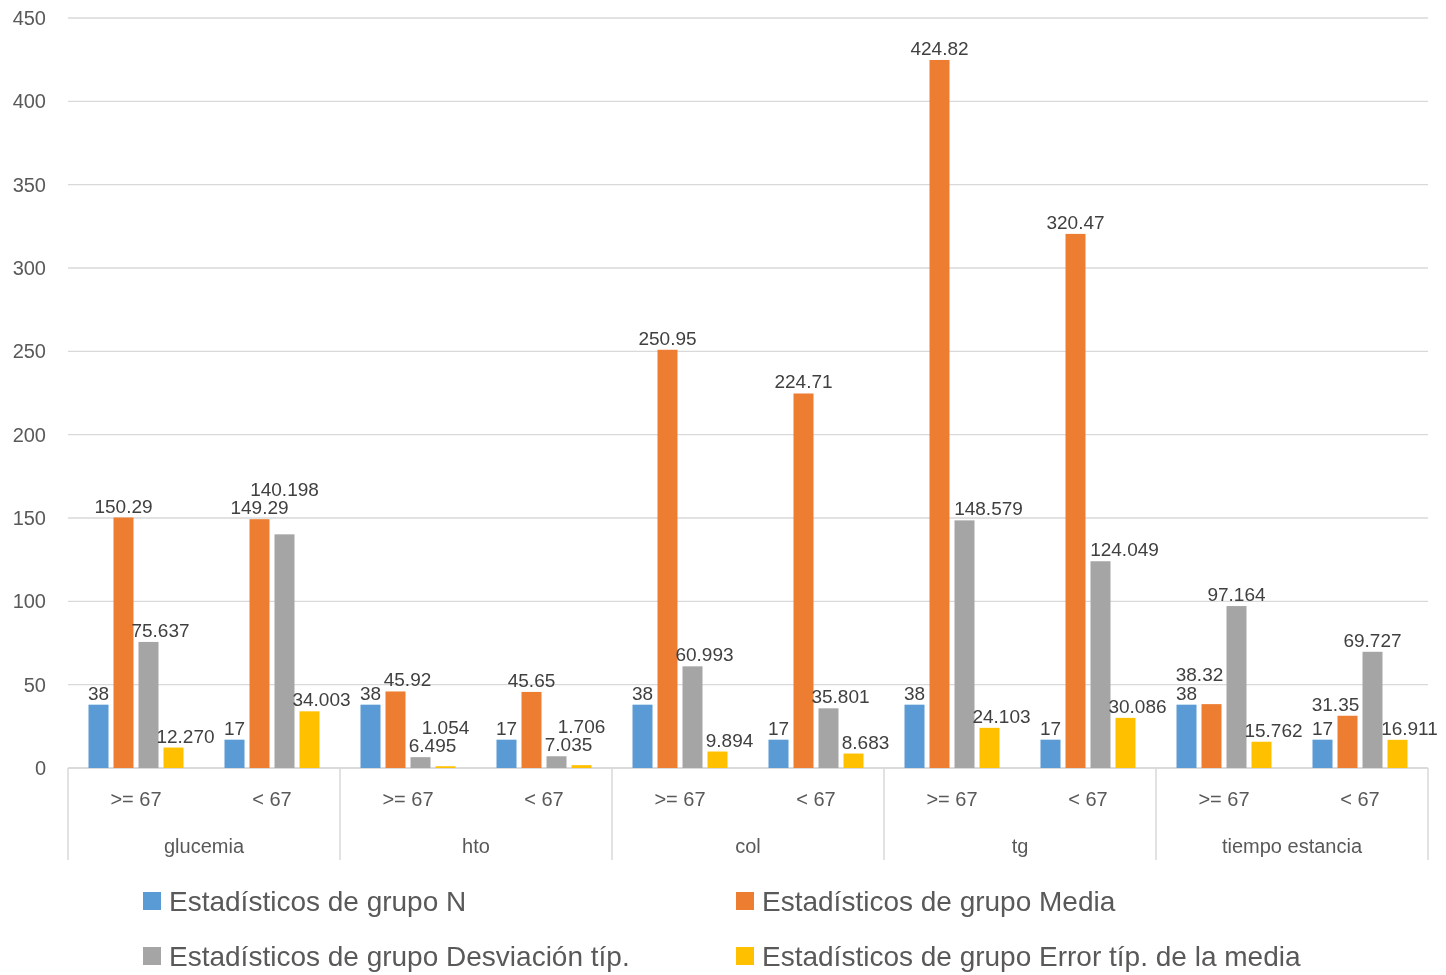 The width and height of the screenshot is (1446, 975). I want to click on data-label: 150.29, so click(123, 506).